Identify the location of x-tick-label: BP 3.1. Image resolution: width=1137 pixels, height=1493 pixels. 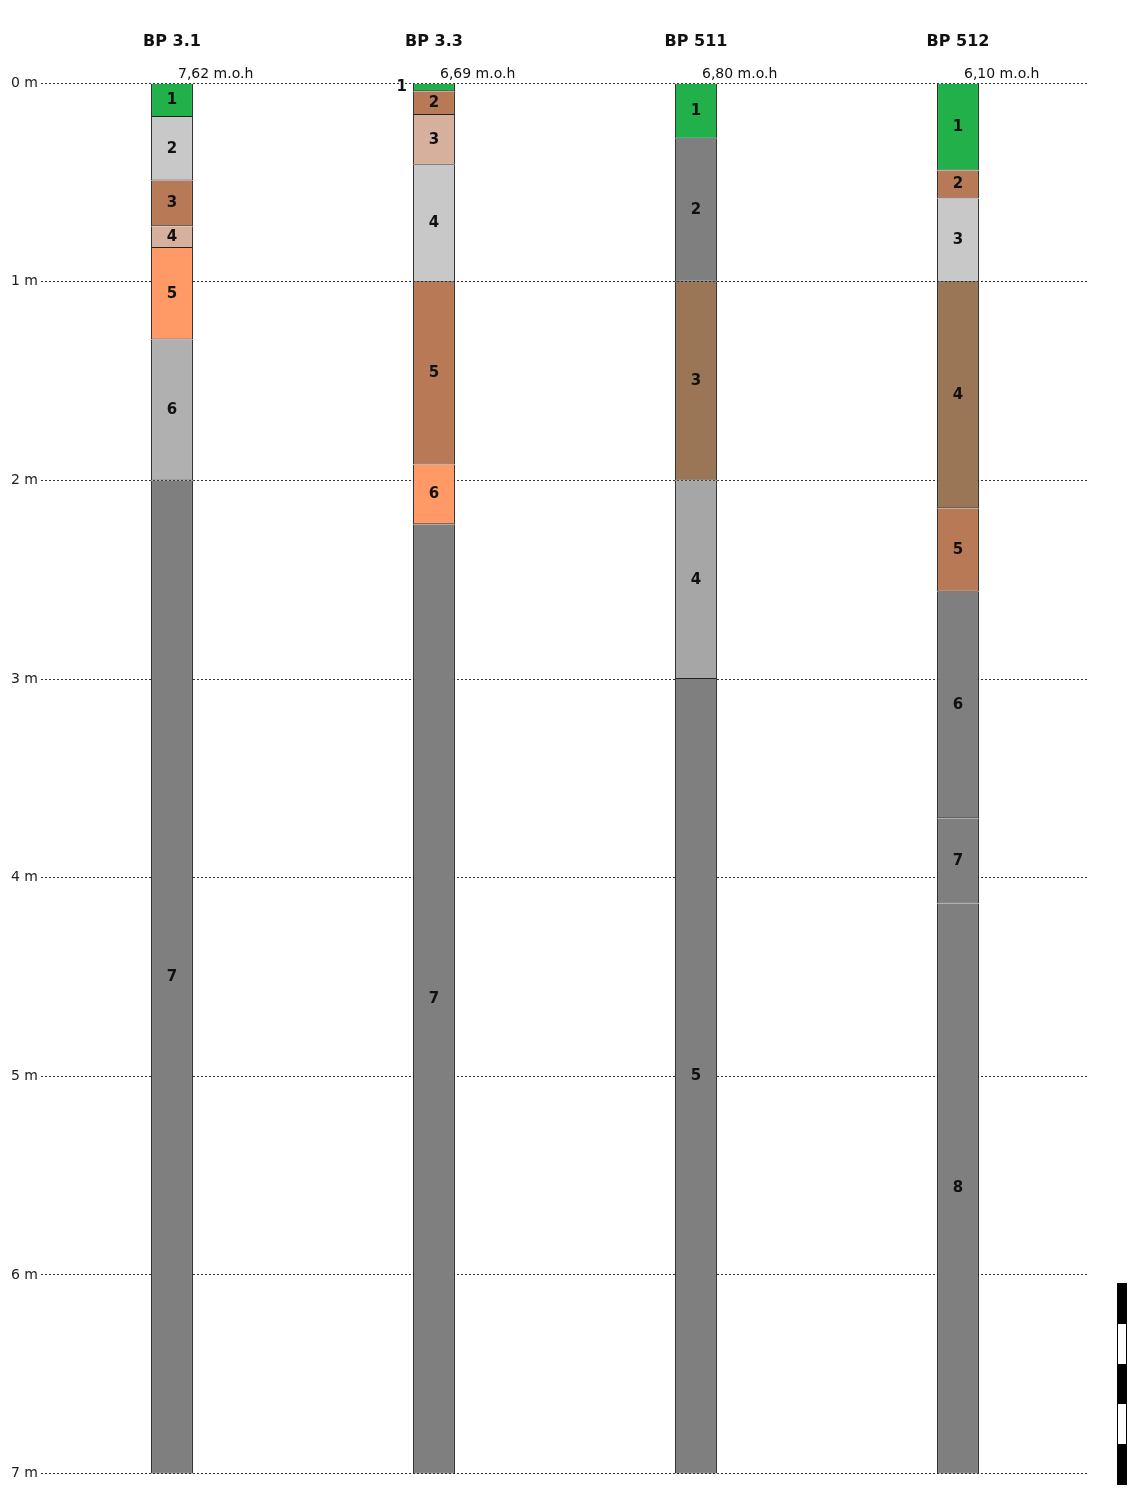
(172, 40).